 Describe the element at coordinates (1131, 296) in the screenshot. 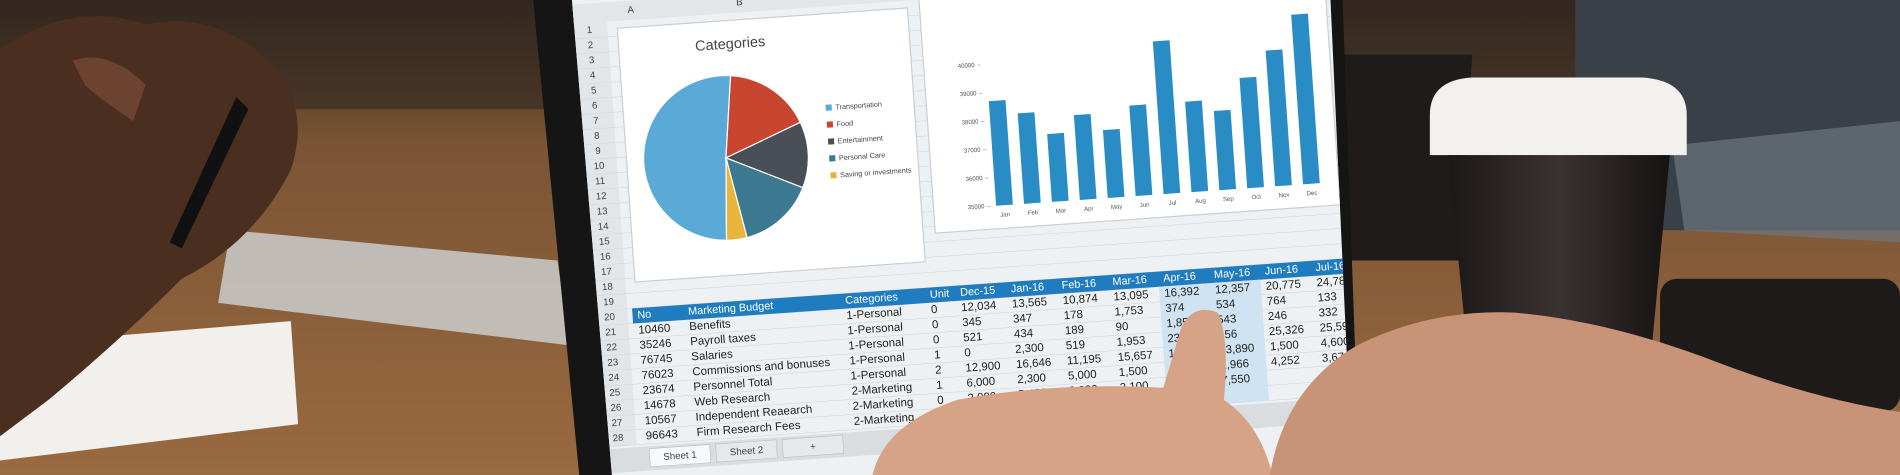

I see `table-cell: 13,095` at that location.